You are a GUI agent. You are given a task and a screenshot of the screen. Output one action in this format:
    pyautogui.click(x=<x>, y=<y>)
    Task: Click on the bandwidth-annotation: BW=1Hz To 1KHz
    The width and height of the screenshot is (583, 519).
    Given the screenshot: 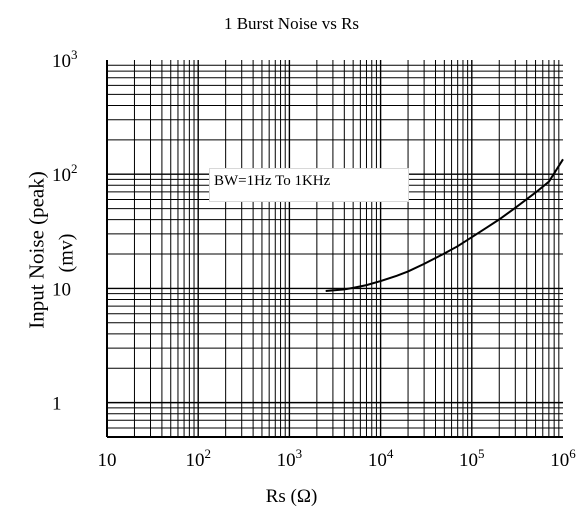 What is the action you would take?
    pyautogui.click(x=272, y=181)
    